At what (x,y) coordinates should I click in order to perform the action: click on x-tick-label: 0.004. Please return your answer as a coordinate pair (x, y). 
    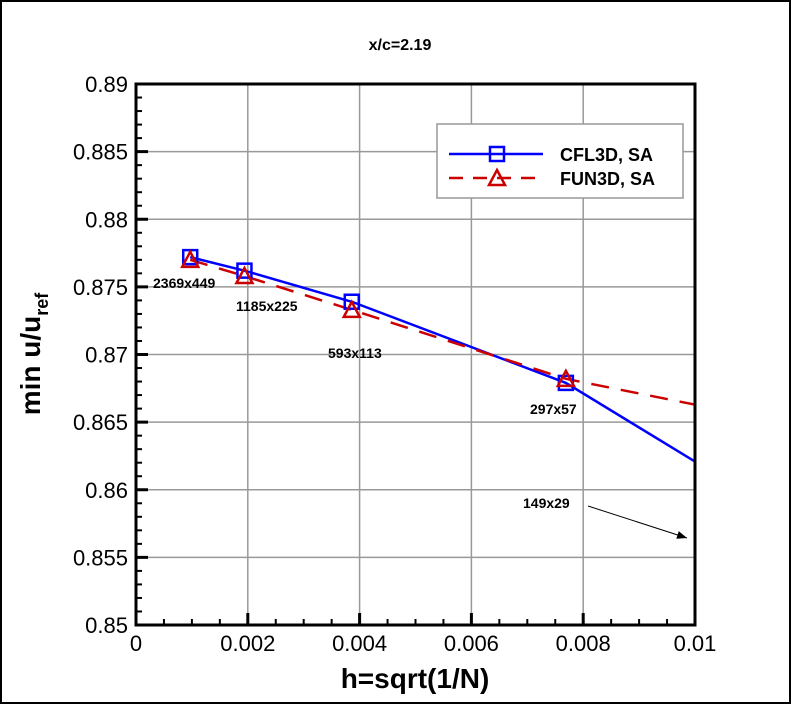
    Looking at the image, I should click on (359, 643).